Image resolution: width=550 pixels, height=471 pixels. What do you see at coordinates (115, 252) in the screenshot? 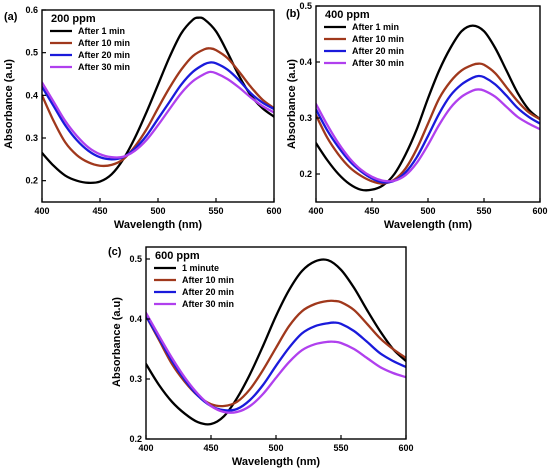
I see `panel-letter: (c)` at bounding box center [115, 252].